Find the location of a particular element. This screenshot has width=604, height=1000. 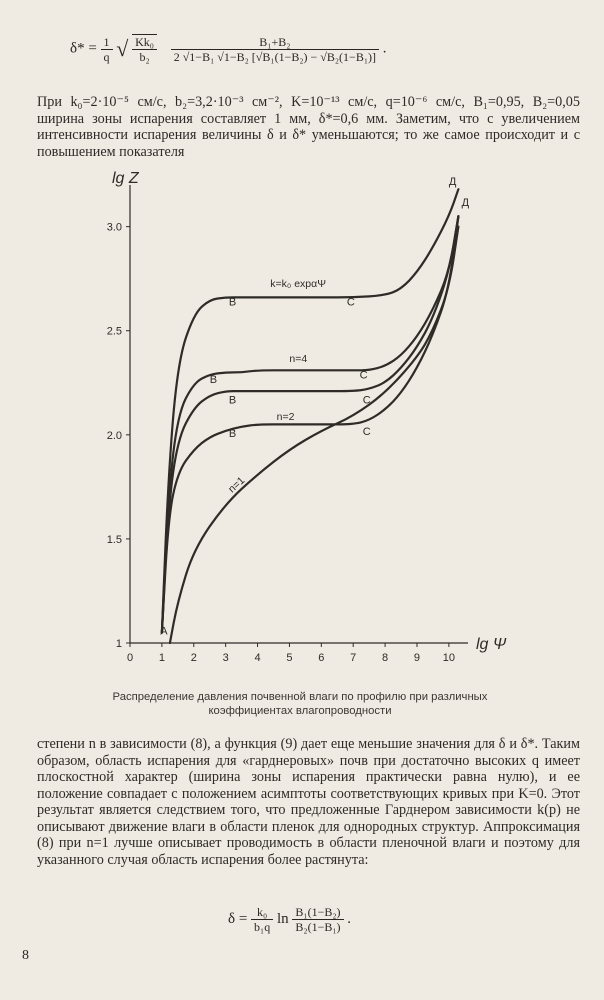

x-tick-label: 3 is located at coordinates (226, 658).